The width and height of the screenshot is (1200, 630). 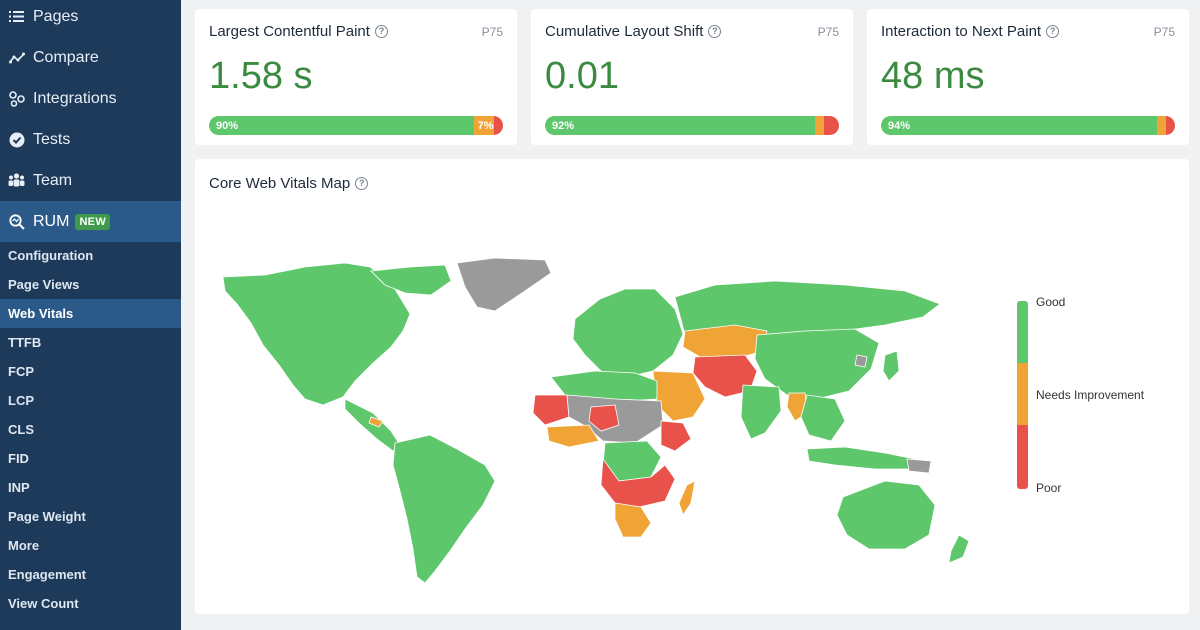 What do you see at coordinates (961, 31) in the screenshot?
I see `metric-title-text: Interaction to Next Paint` at bounding box center [961, 31].